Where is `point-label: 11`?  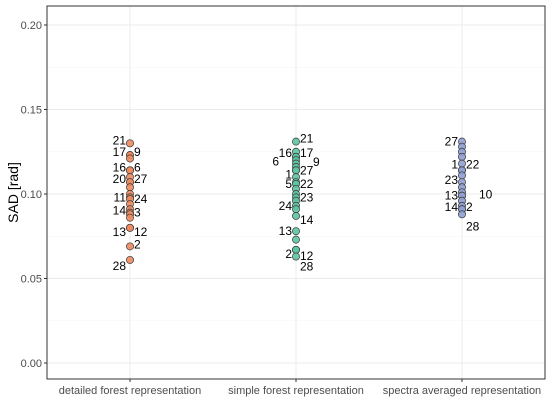 point-label: 11 is located at coordinates (120, 197).